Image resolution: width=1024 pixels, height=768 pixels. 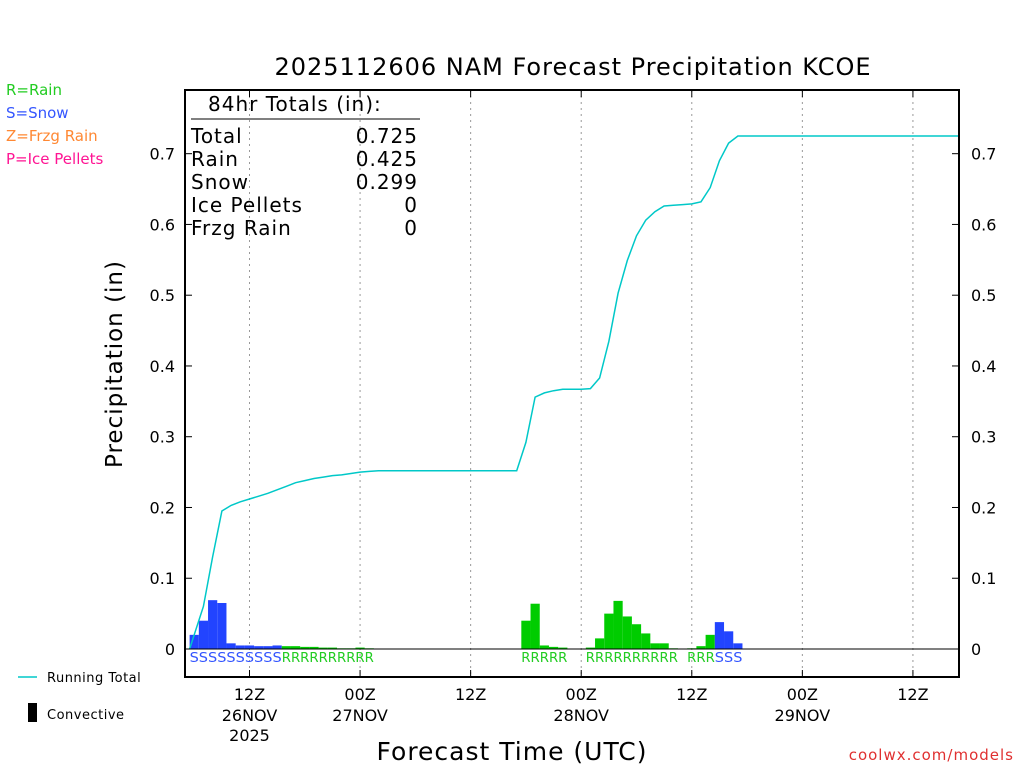 What do you see at coordinates (931, 755) in the screenshot?
I see `credit-link: coolwx.com/models` at bounding box center [931, 755].